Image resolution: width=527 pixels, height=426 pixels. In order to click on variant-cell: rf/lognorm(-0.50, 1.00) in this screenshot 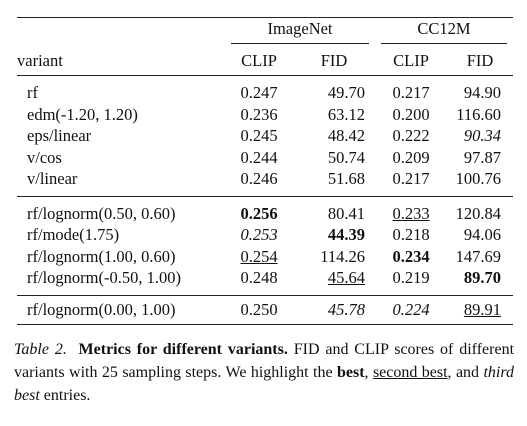, I will do `click(121, 281)`.